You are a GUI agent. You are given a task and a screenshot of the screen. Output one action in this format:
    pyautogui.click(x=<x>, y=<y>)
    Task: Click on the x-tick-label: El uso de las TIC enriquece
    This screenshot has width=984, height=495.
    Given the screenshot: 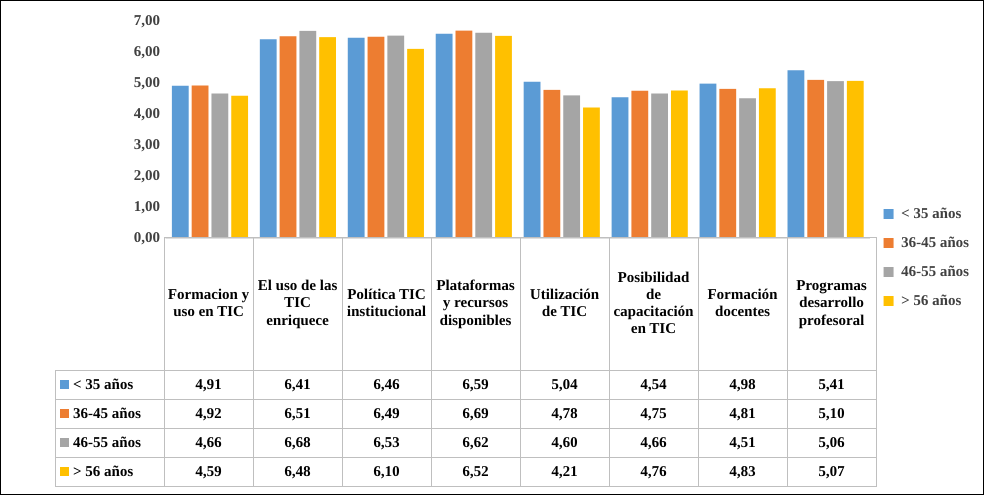 What is the action you would take?
    pyautogui.click(x=297, y=304)
    